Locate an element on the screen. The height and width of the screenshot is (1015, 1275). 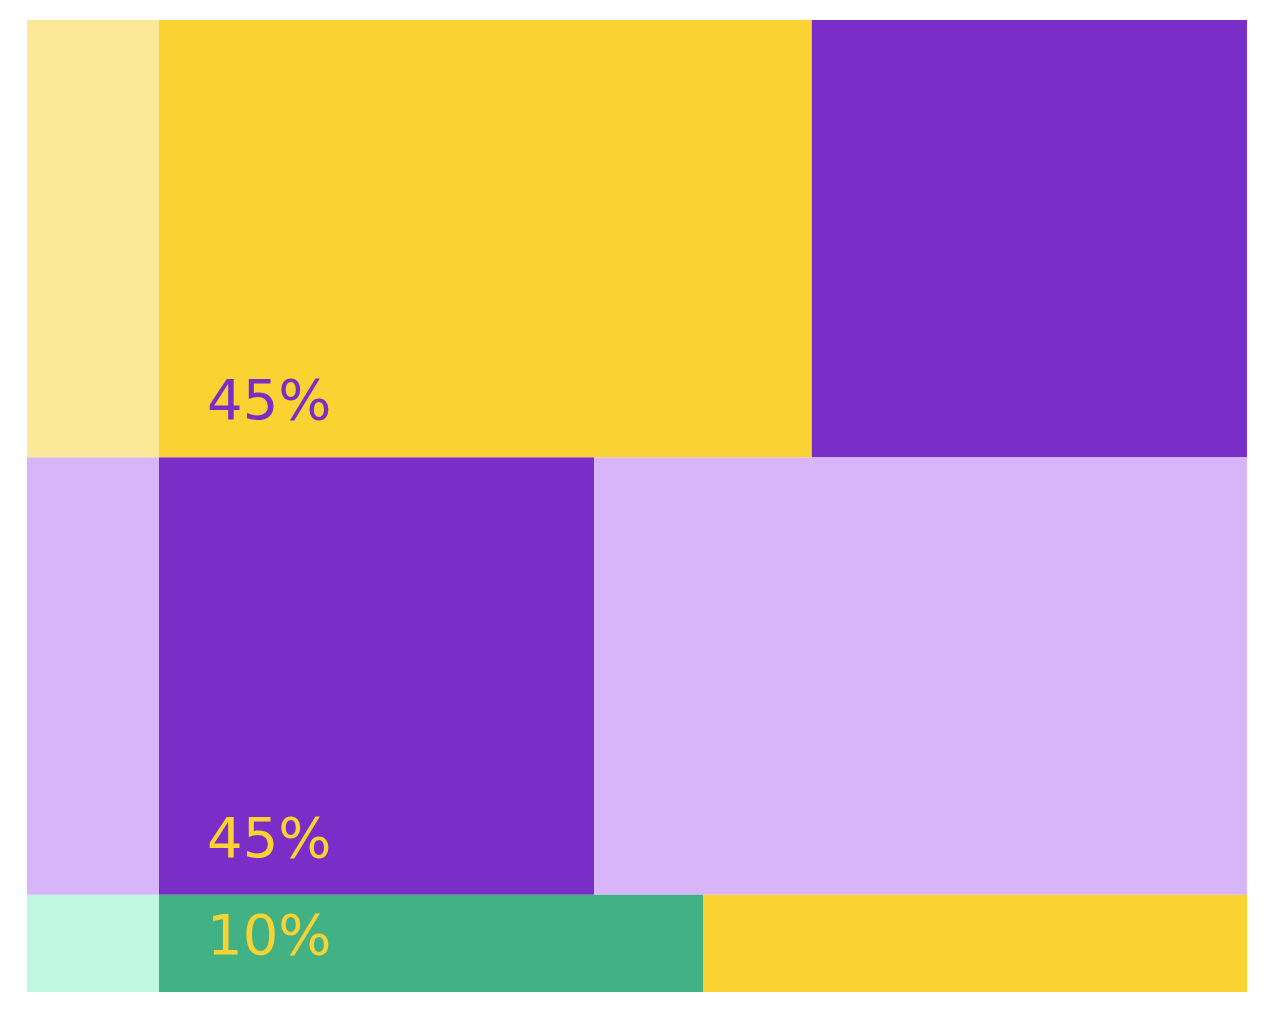
data-label: 10% is located at coordinates (269, 934).